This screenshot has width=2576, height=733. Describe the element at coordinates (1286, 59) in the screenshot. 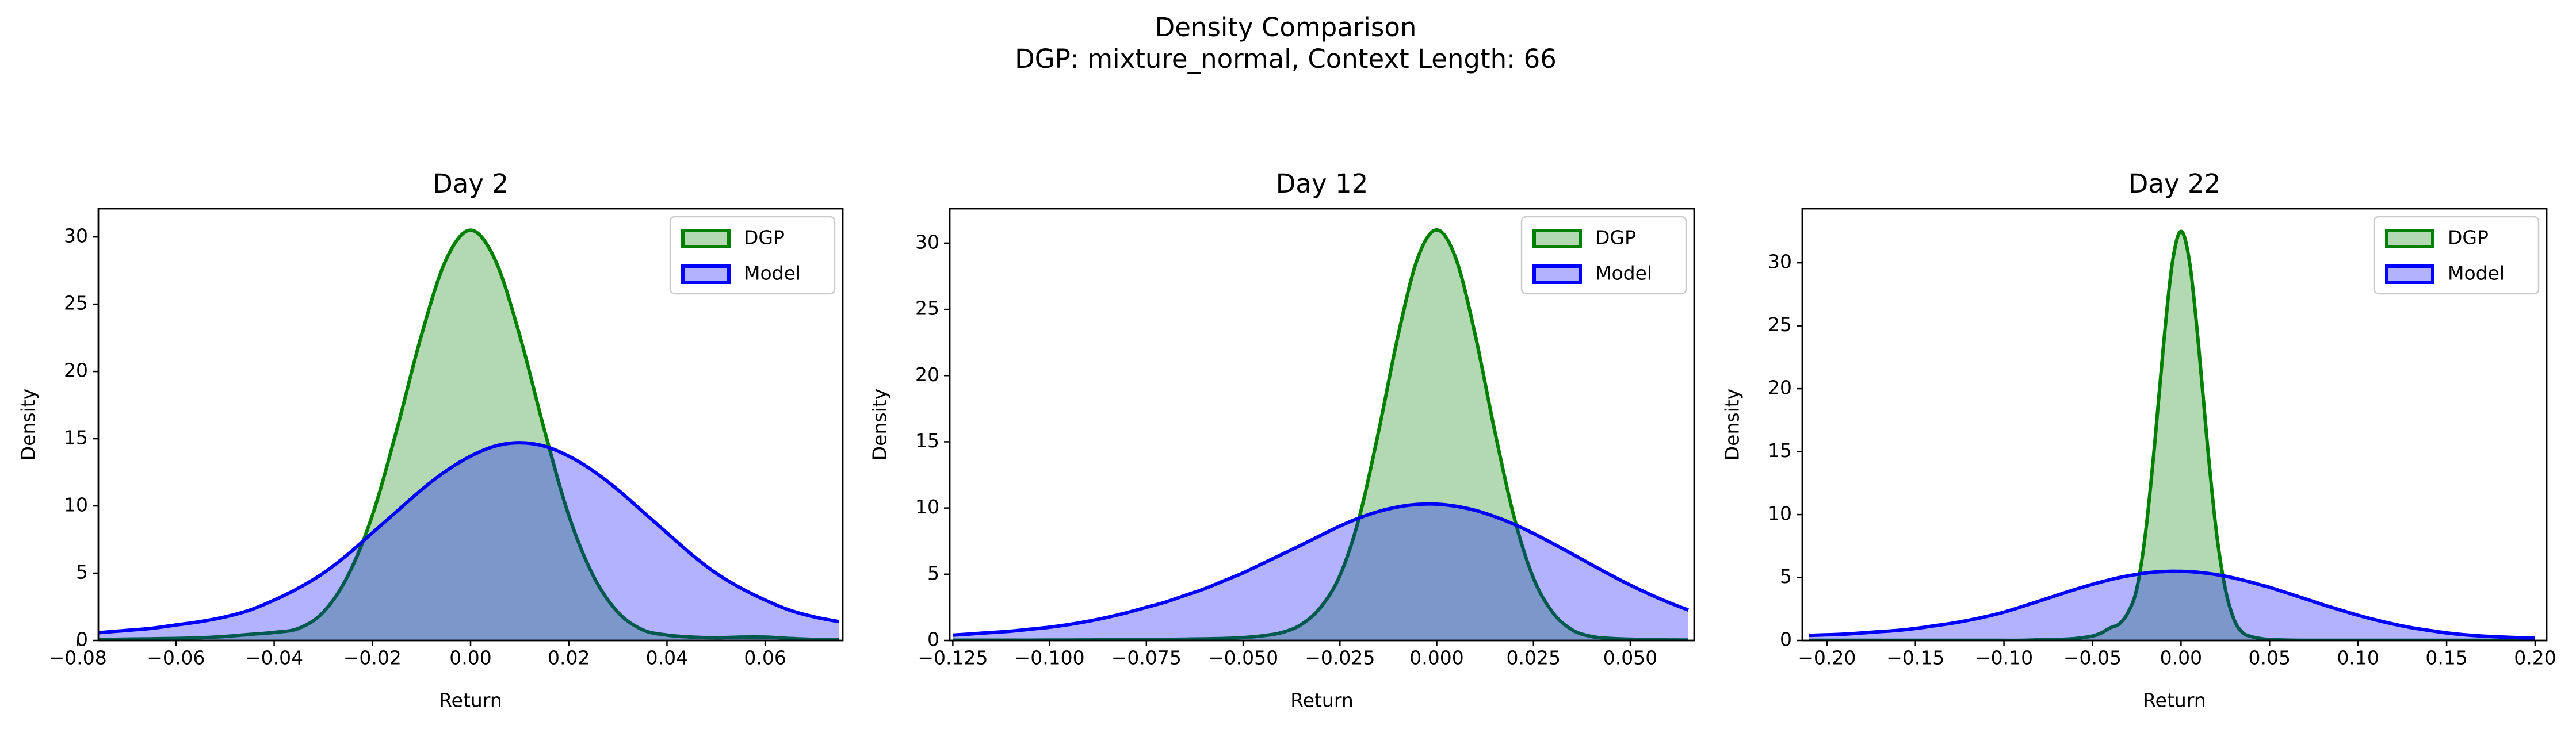

I see `subtitle: DGP: mixture_normal, Context Length: 66` at that location.